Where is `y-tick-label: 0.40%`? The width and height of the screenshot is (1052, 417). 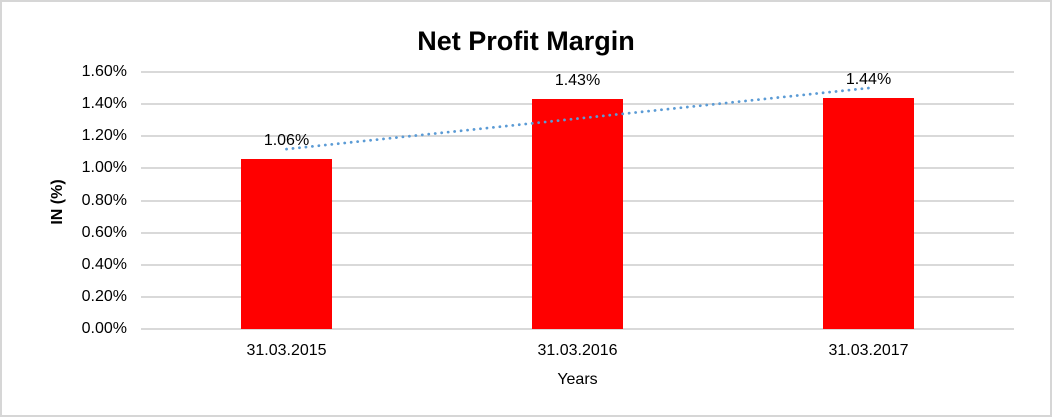
y-tick-label: 0.40% is located at coordinates (104, 264).